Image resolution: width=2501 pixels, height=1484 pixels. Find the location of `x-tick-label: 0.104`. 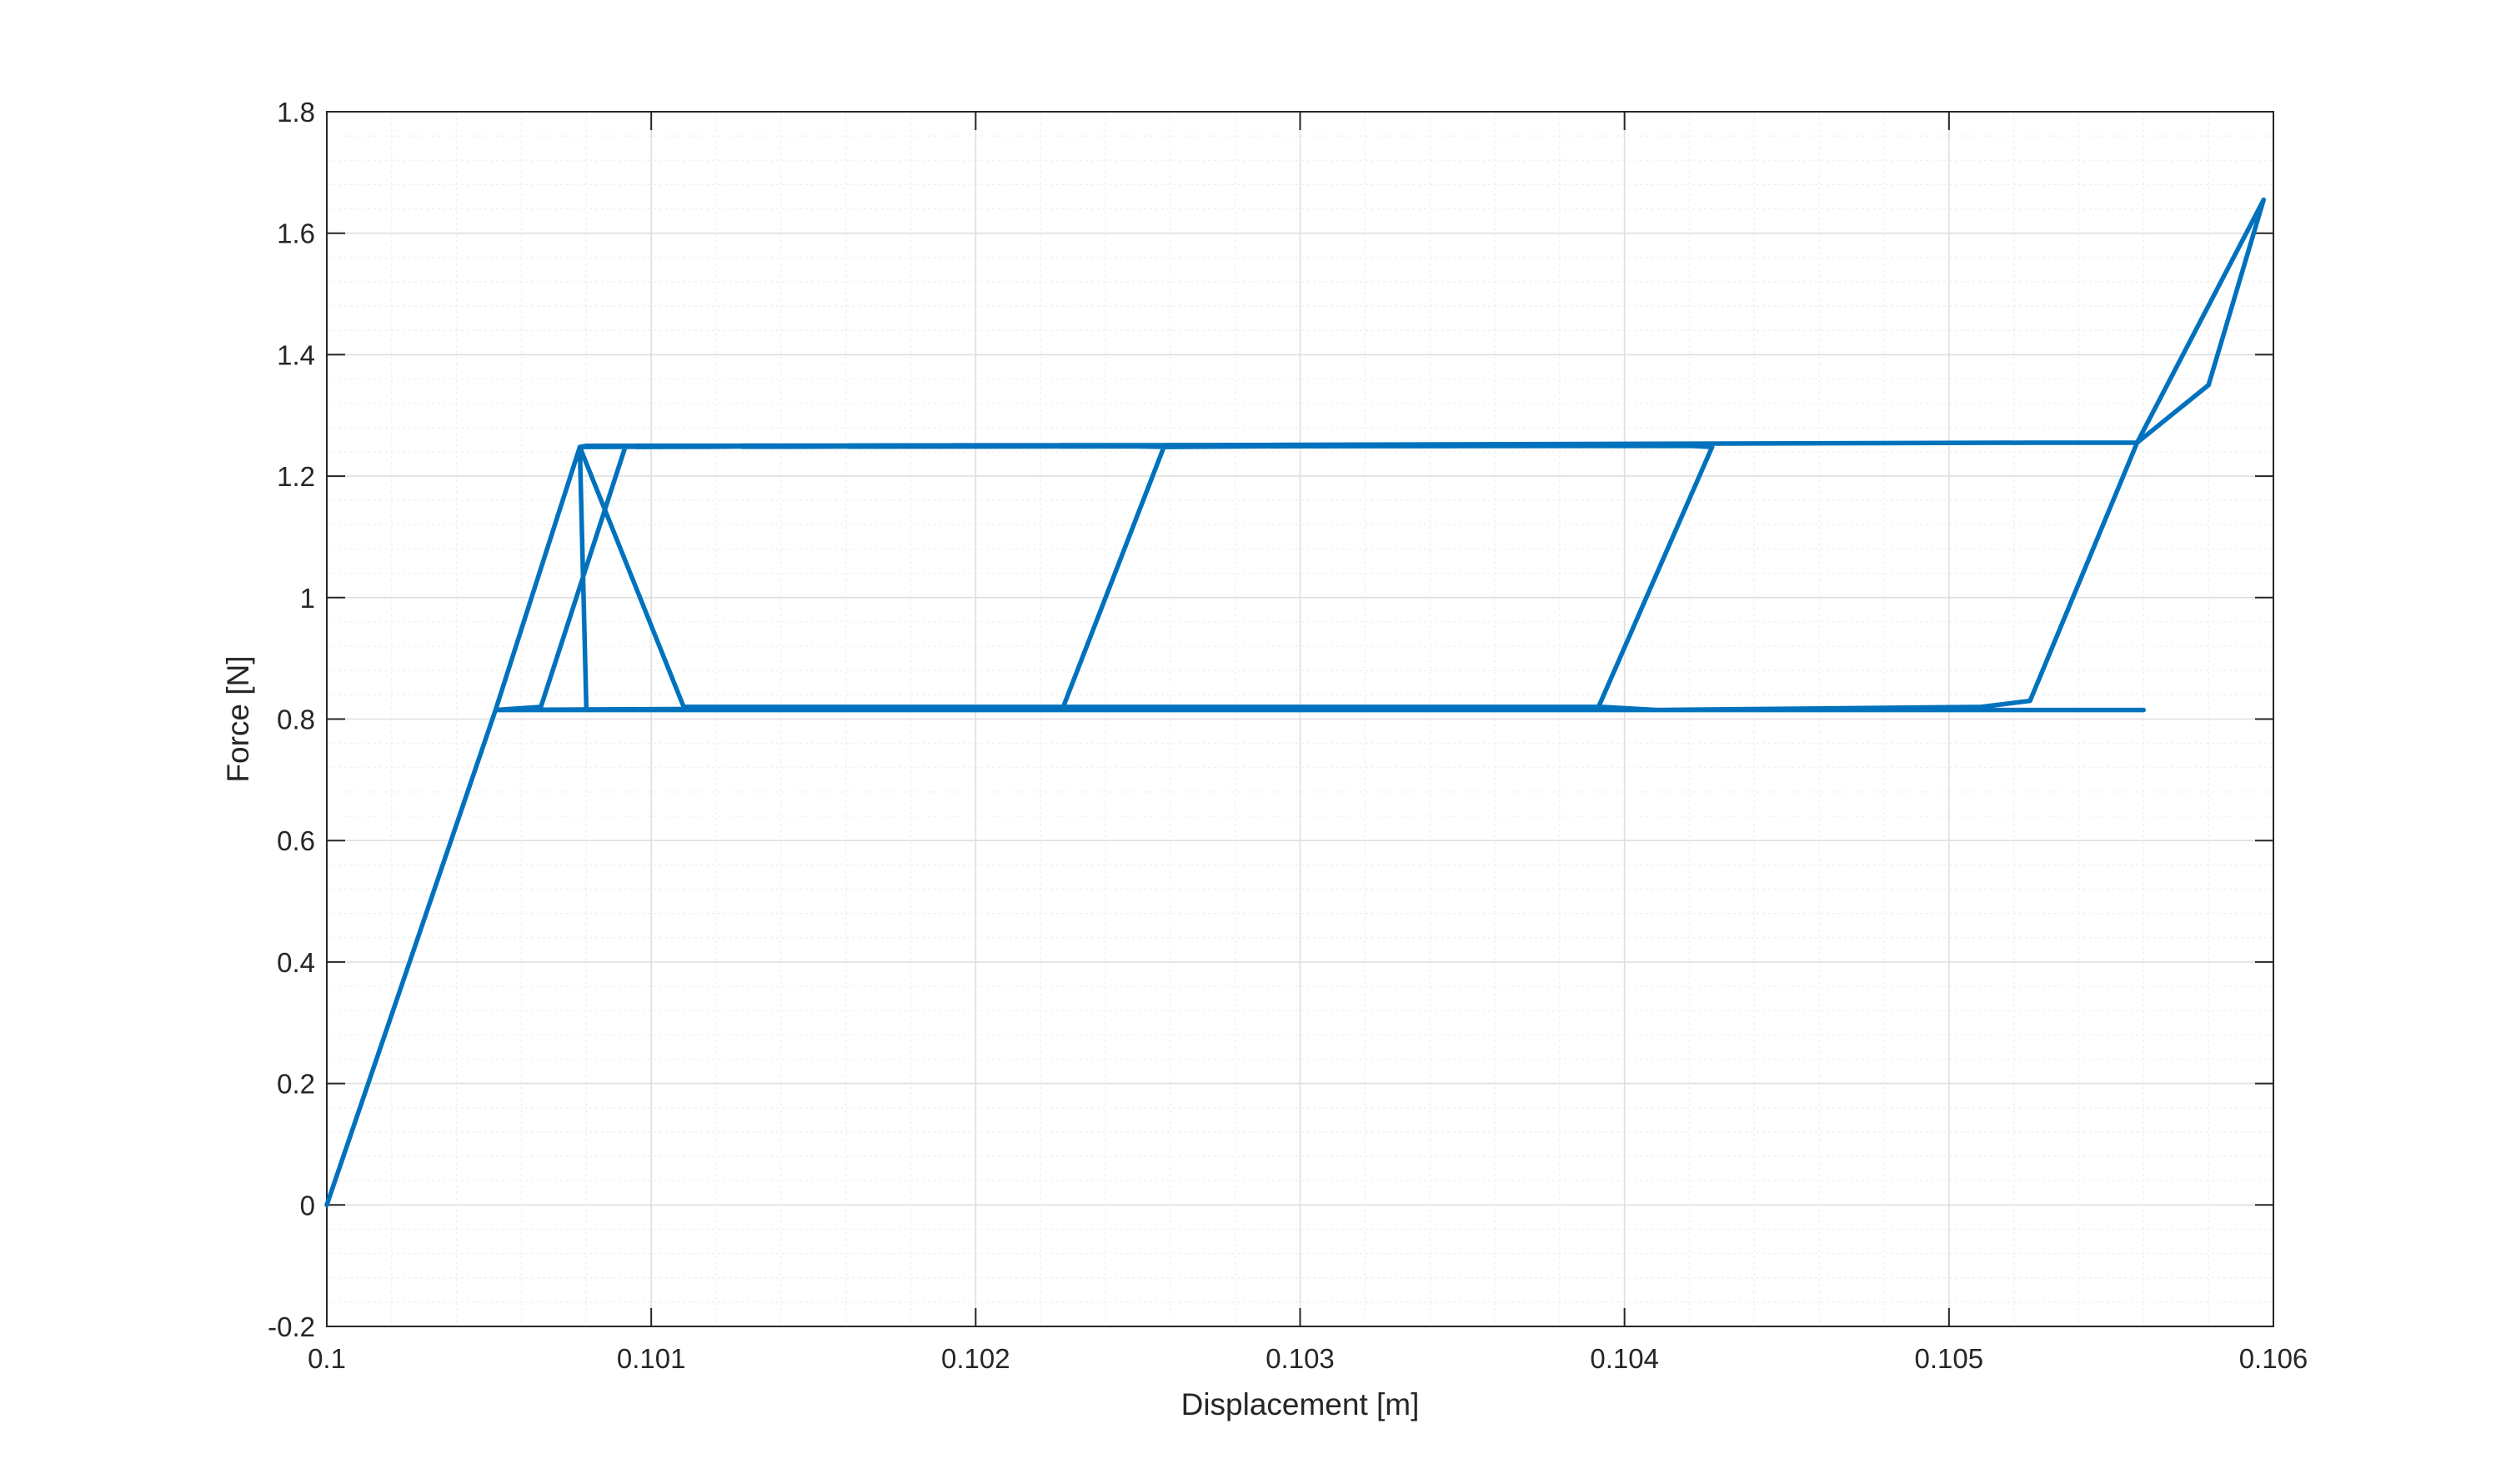

x-tick-label: 0.104 is located at coordinates (1625, 1358).